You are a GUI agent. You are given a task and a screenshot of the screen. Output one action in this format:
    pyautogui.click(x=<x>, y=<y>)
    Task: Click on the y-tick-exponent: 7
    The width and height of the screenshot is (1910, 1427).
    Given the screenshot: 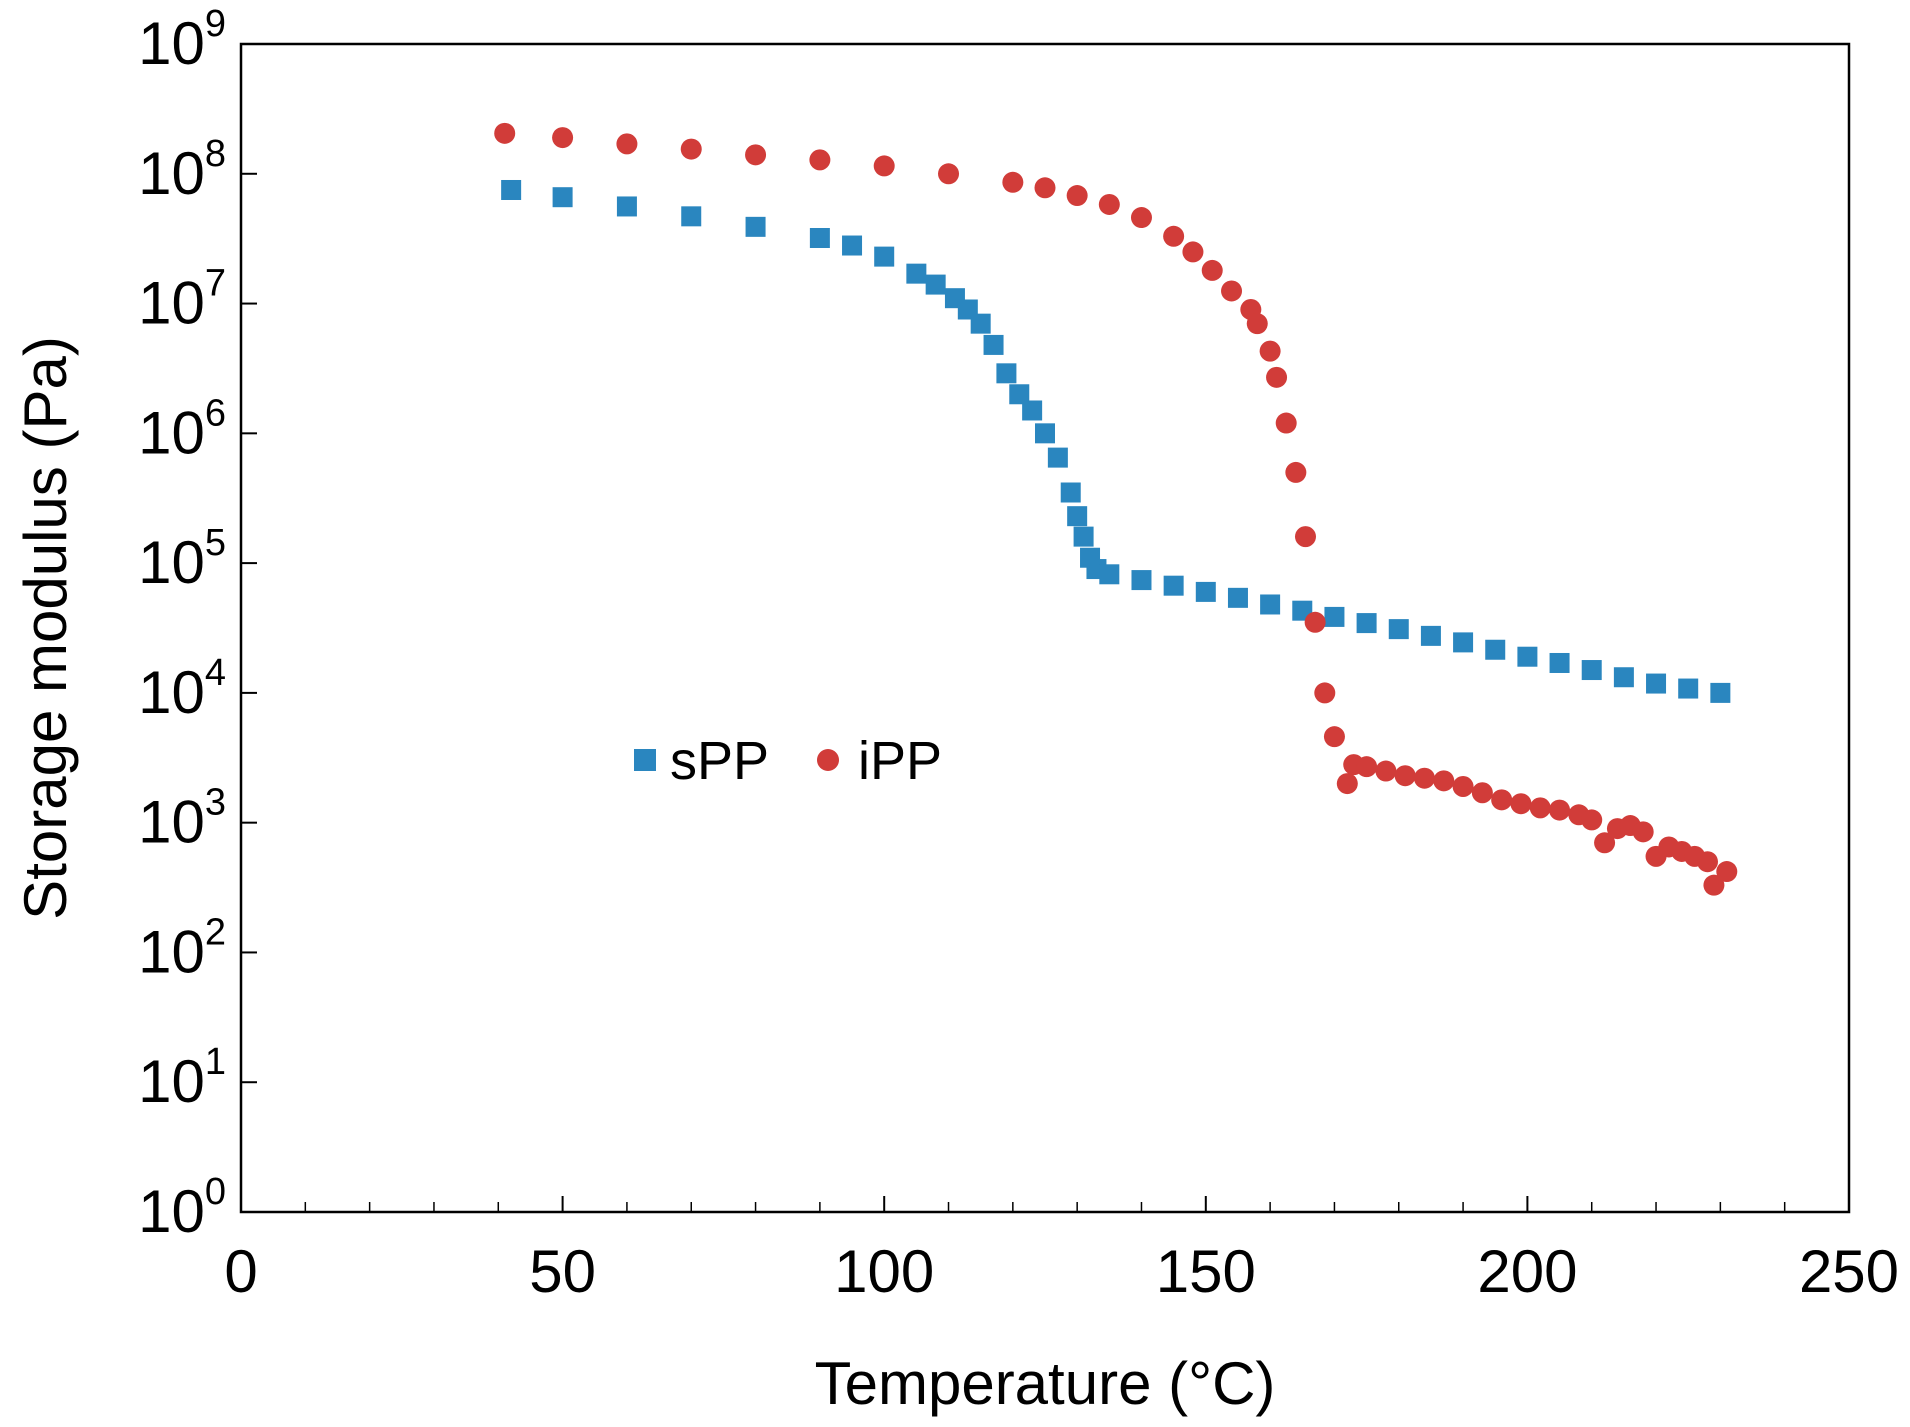 What is the action you would take?
    pyautogui.click(x=215, y=284)
    